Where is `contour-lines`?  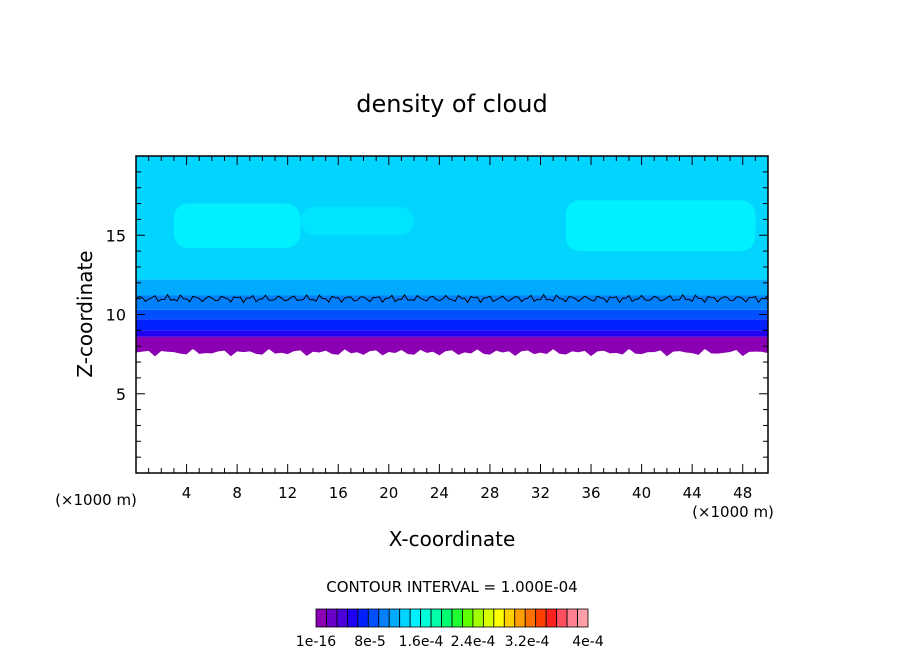
contour-lines is located at coordinates (452, 298).